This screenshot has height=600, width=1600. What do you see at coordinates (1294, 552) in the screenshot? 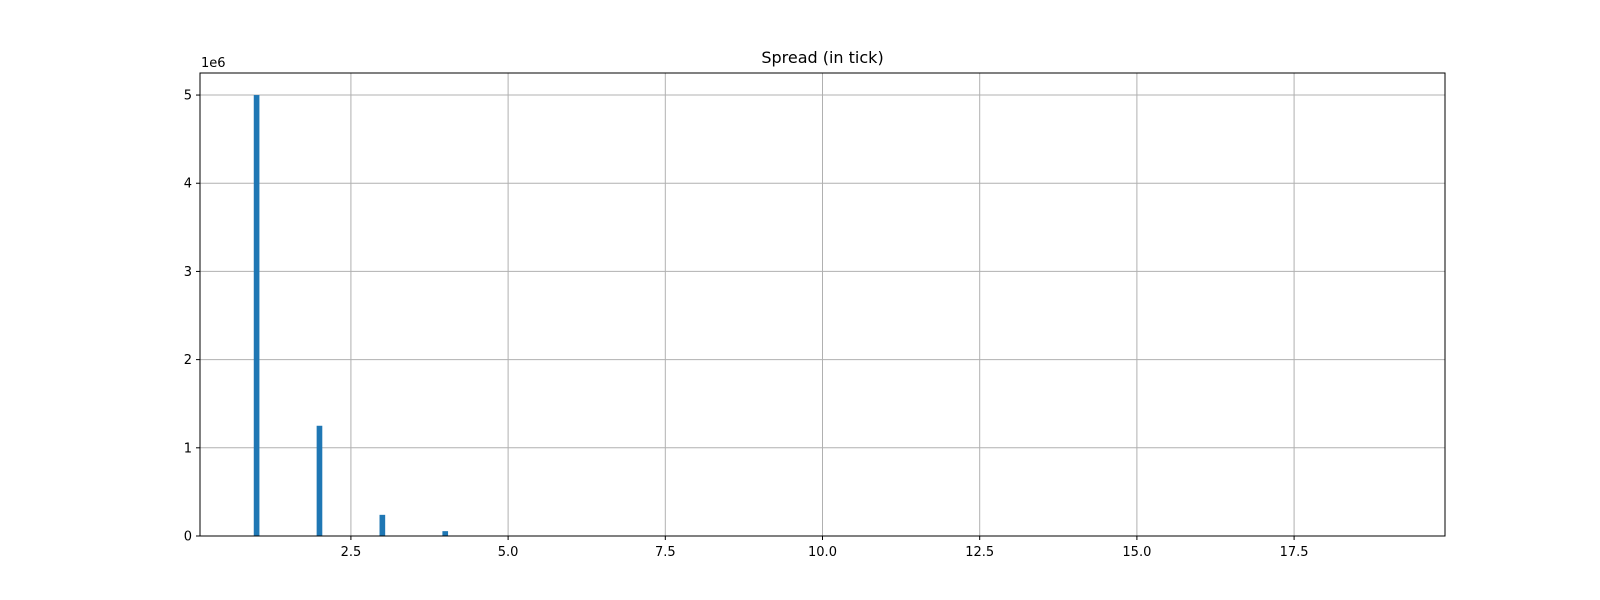
I see `x-tick-label: 17.5` at bounding box center [1294, 552].